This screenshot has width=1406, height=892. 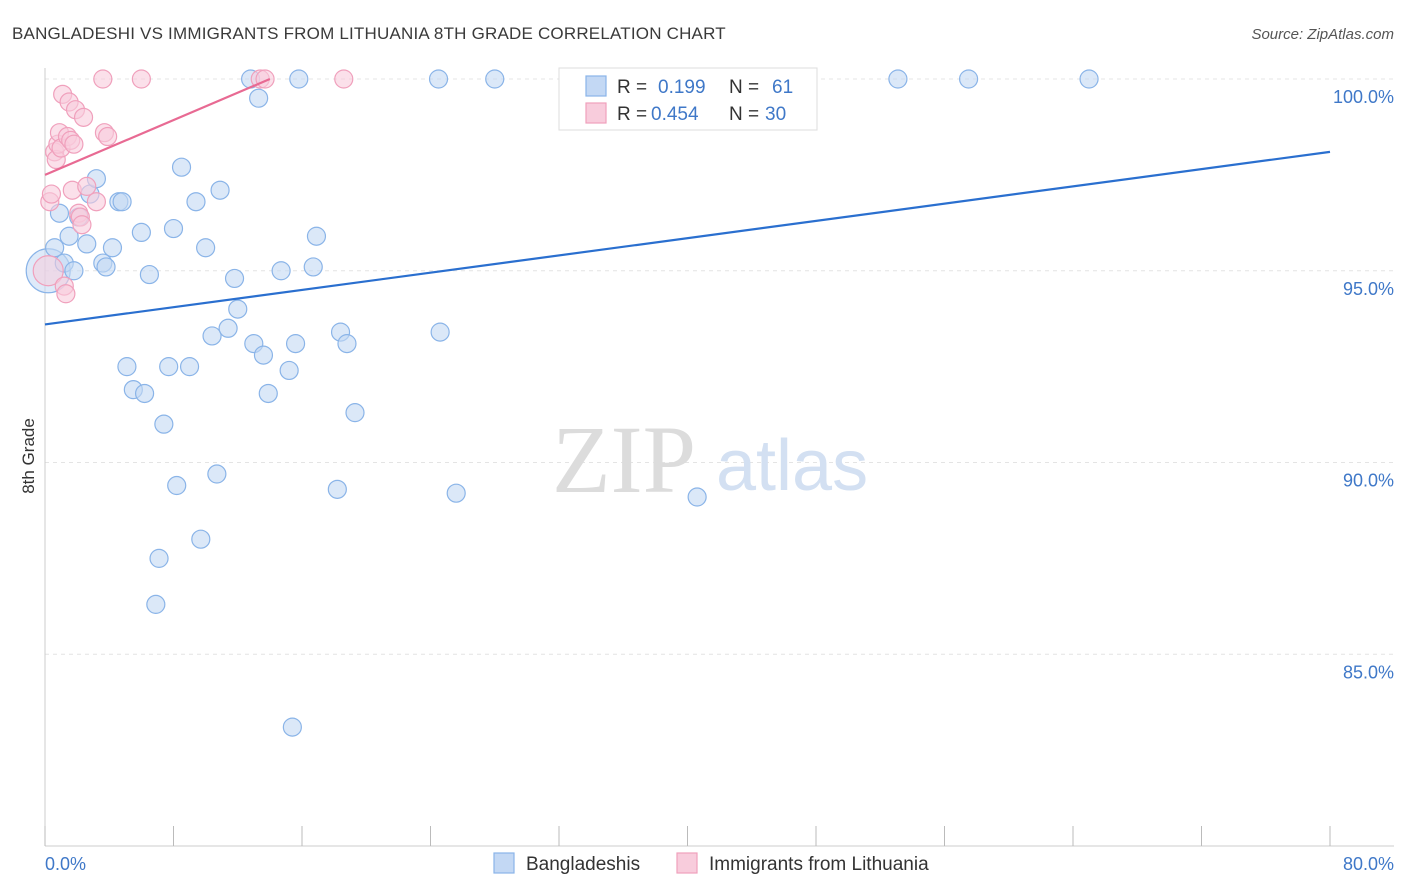 I want to click on bottom-legend-swatch-bangladeshis, so click(x=504, y=863).